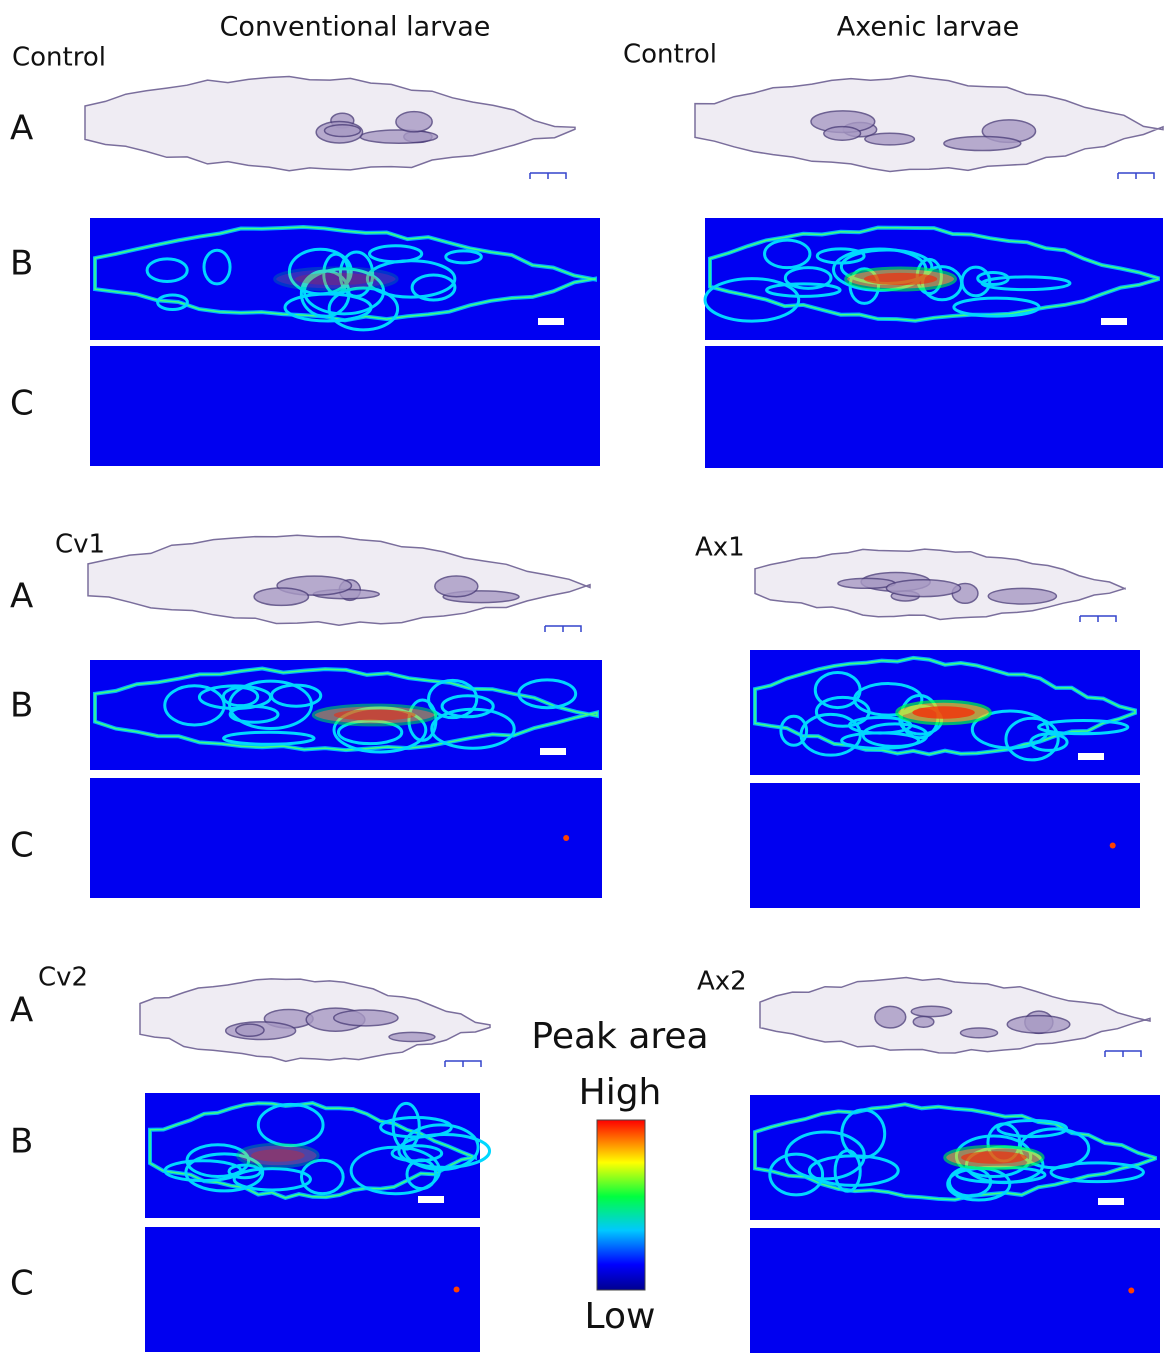  I want to click on panel: Cv1 A B C, so click(306, 714).